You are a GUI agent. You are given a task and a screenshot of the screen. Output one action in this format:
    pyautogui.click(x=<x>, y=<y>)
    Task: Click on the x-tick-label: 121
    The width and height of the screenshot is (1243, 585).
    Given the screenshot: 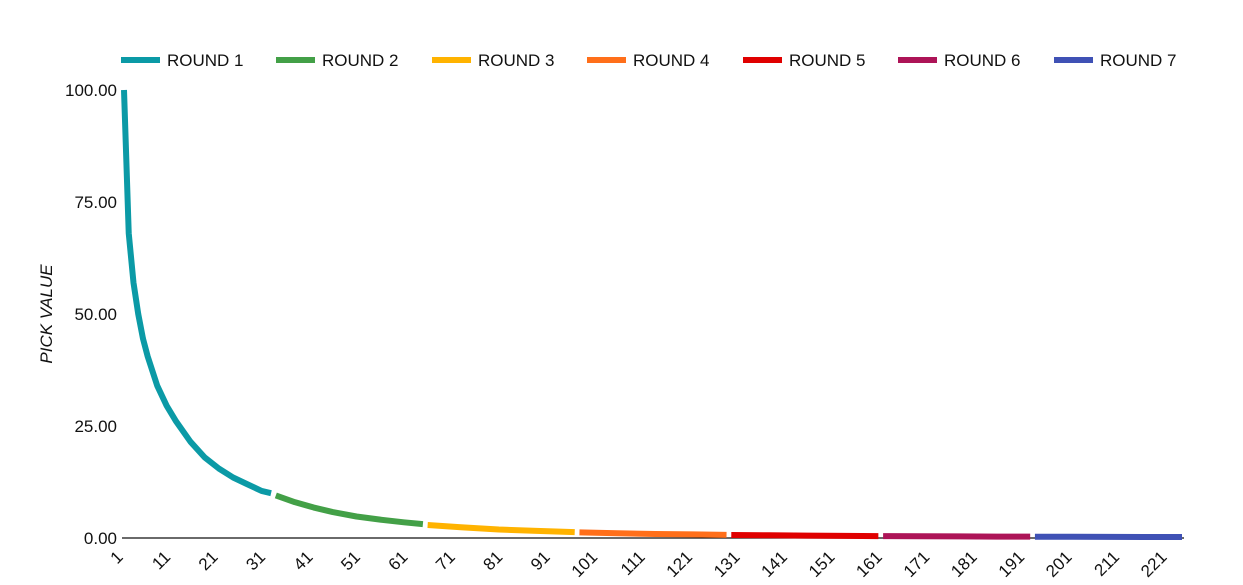 What is the action you would take?
    pyautogui.click(x=679, y=563)
    